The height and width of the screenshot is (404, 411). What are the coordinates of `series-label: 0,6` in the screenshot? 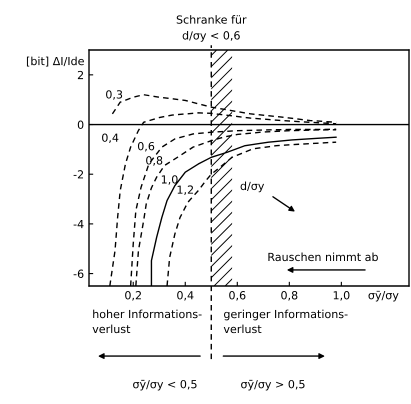 It's located at (146, 147).